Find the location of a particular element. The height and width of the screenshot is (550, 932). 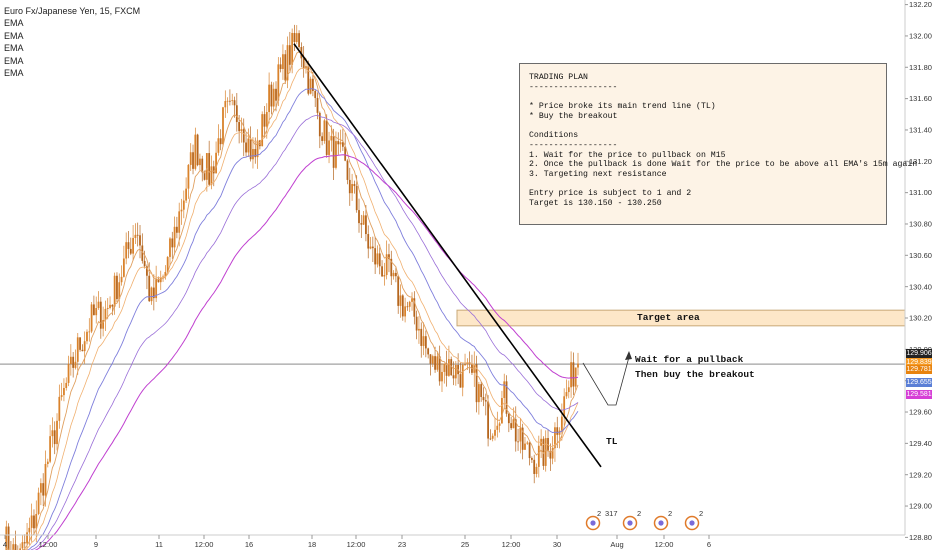

x-tick-label: 12:00 is located at coordinates (356, 544).